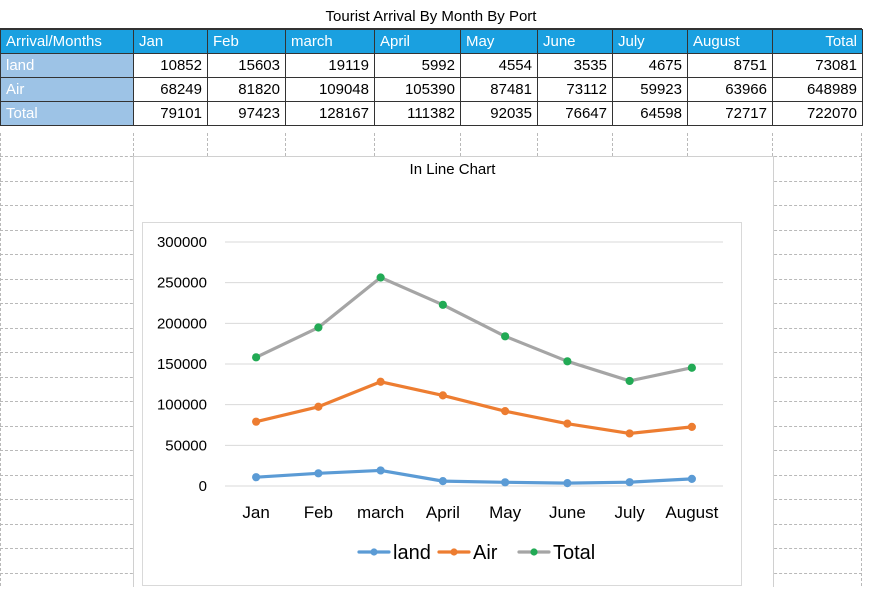 This screenshot has width=870, height=590. I want to click on table-cell: 73112, so click(575, 89).